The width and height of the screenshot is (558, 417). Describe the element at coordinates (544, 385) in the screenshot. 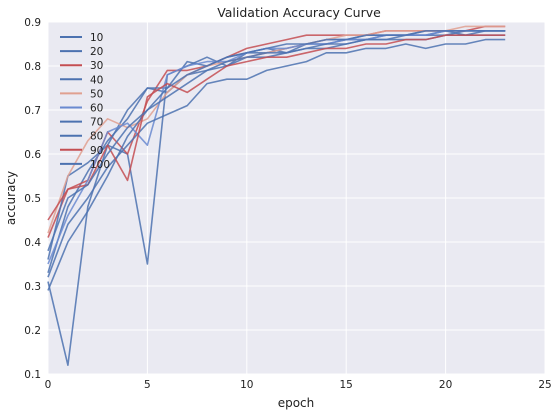

I see `x-tick-label: 25` at that location.